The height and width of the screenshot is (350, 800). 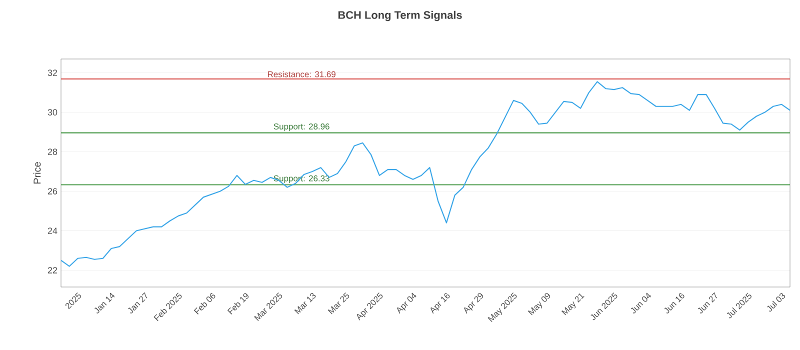 I want to click on y-tick-label: 24, so click(x=53, y=231).